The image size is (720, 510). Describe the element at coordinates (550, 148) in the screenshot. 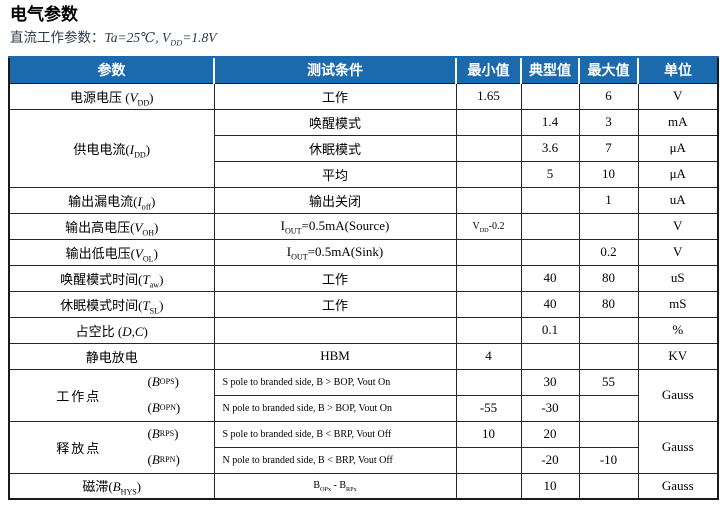

I see `typical-value-cell: 3.6` at that location.